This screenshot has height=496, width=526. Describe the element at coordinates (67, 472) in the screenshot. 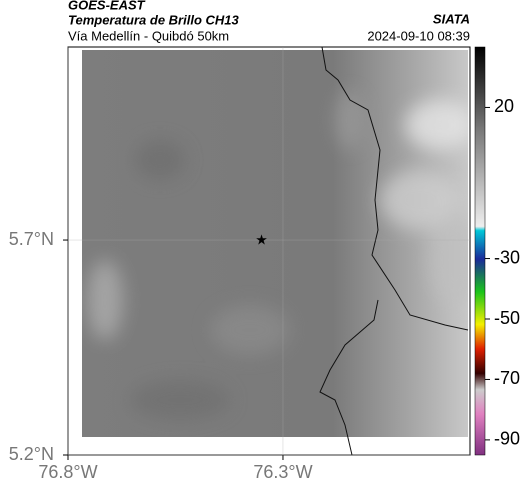

I see `x-tick-label: 76.8°W` at that location.